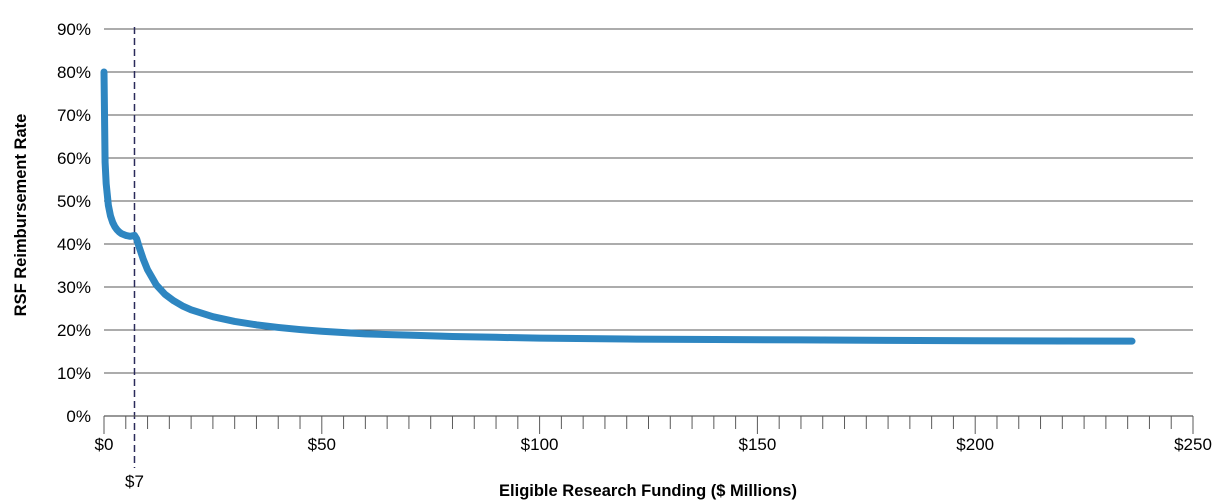  Describe the element at coordinates (74, 244) in the screenshot. I see `y-tick-label: 40%` at that location.